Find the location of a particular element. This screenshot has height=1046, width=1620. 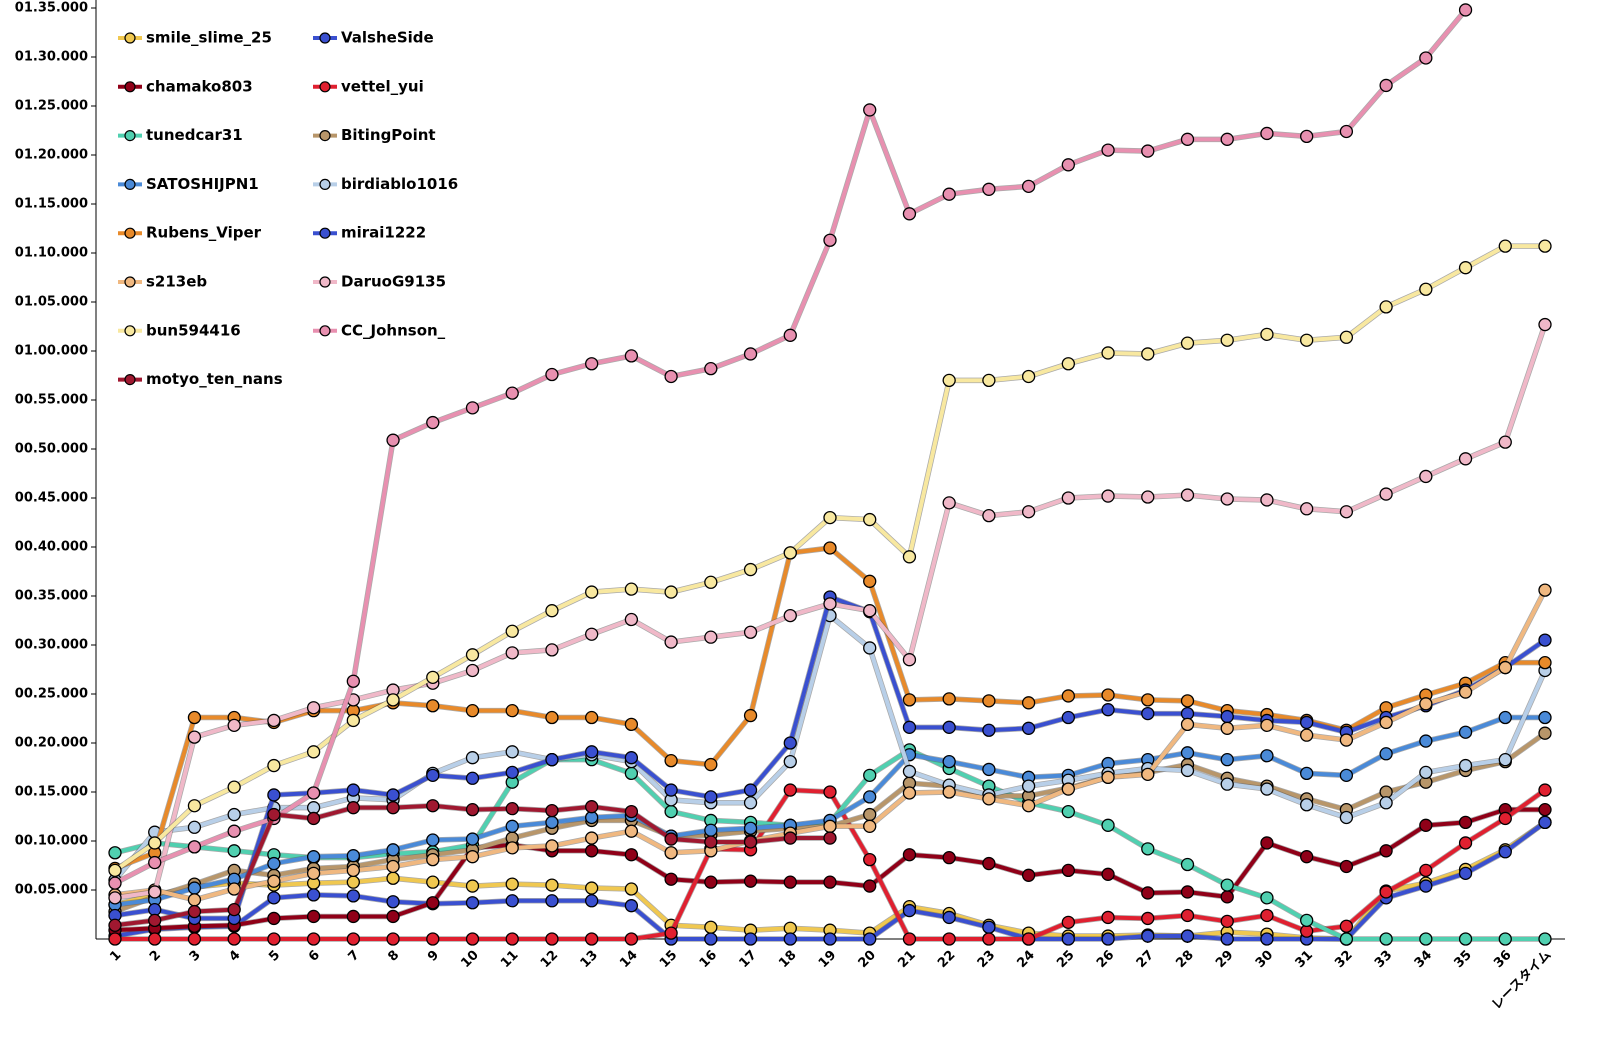

y-tick-label: 00.35.000 is located at coordinates (51, 596).